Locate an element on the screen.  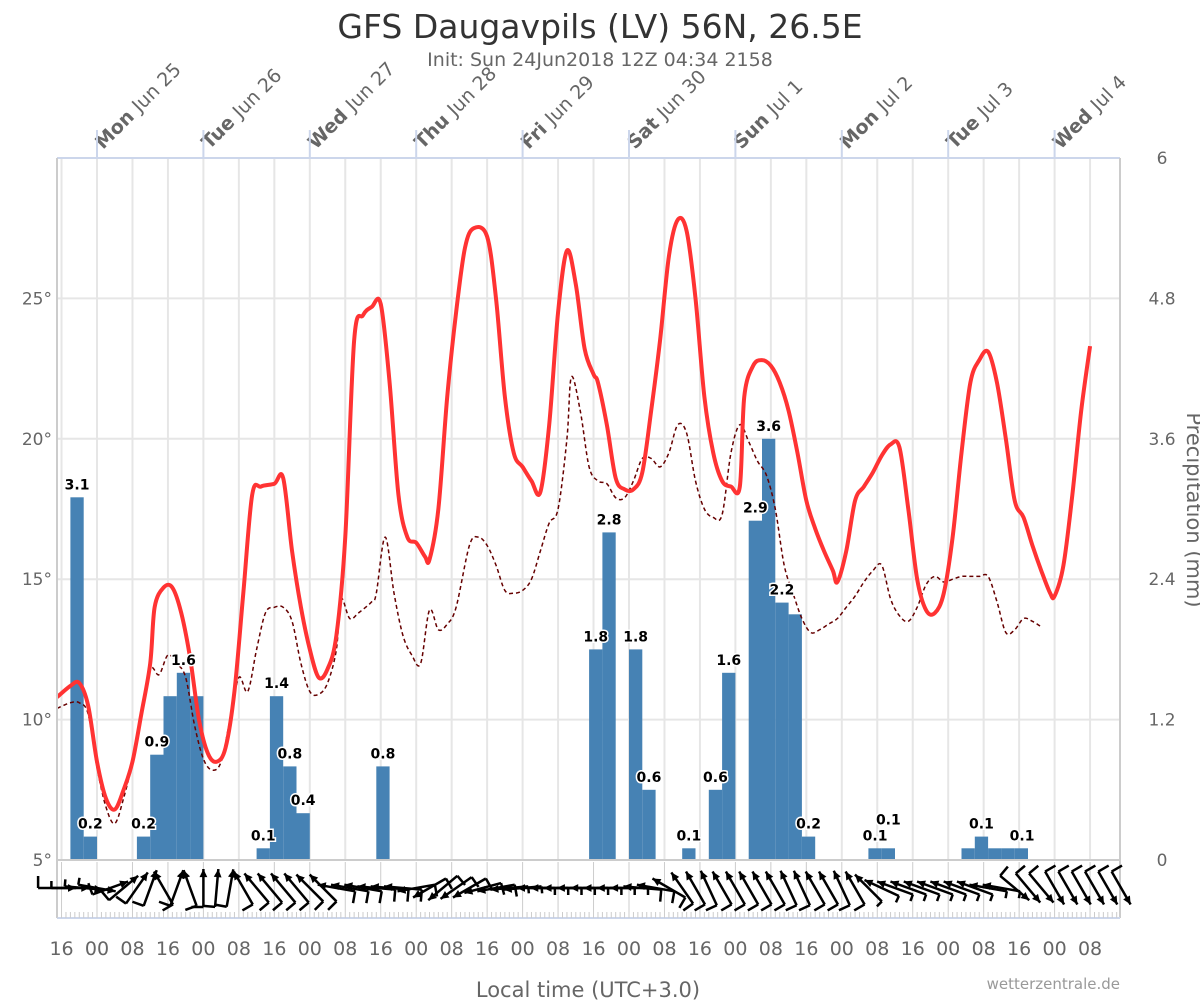
day-label-date: Jun 25 is located at coordinates (156, 88).